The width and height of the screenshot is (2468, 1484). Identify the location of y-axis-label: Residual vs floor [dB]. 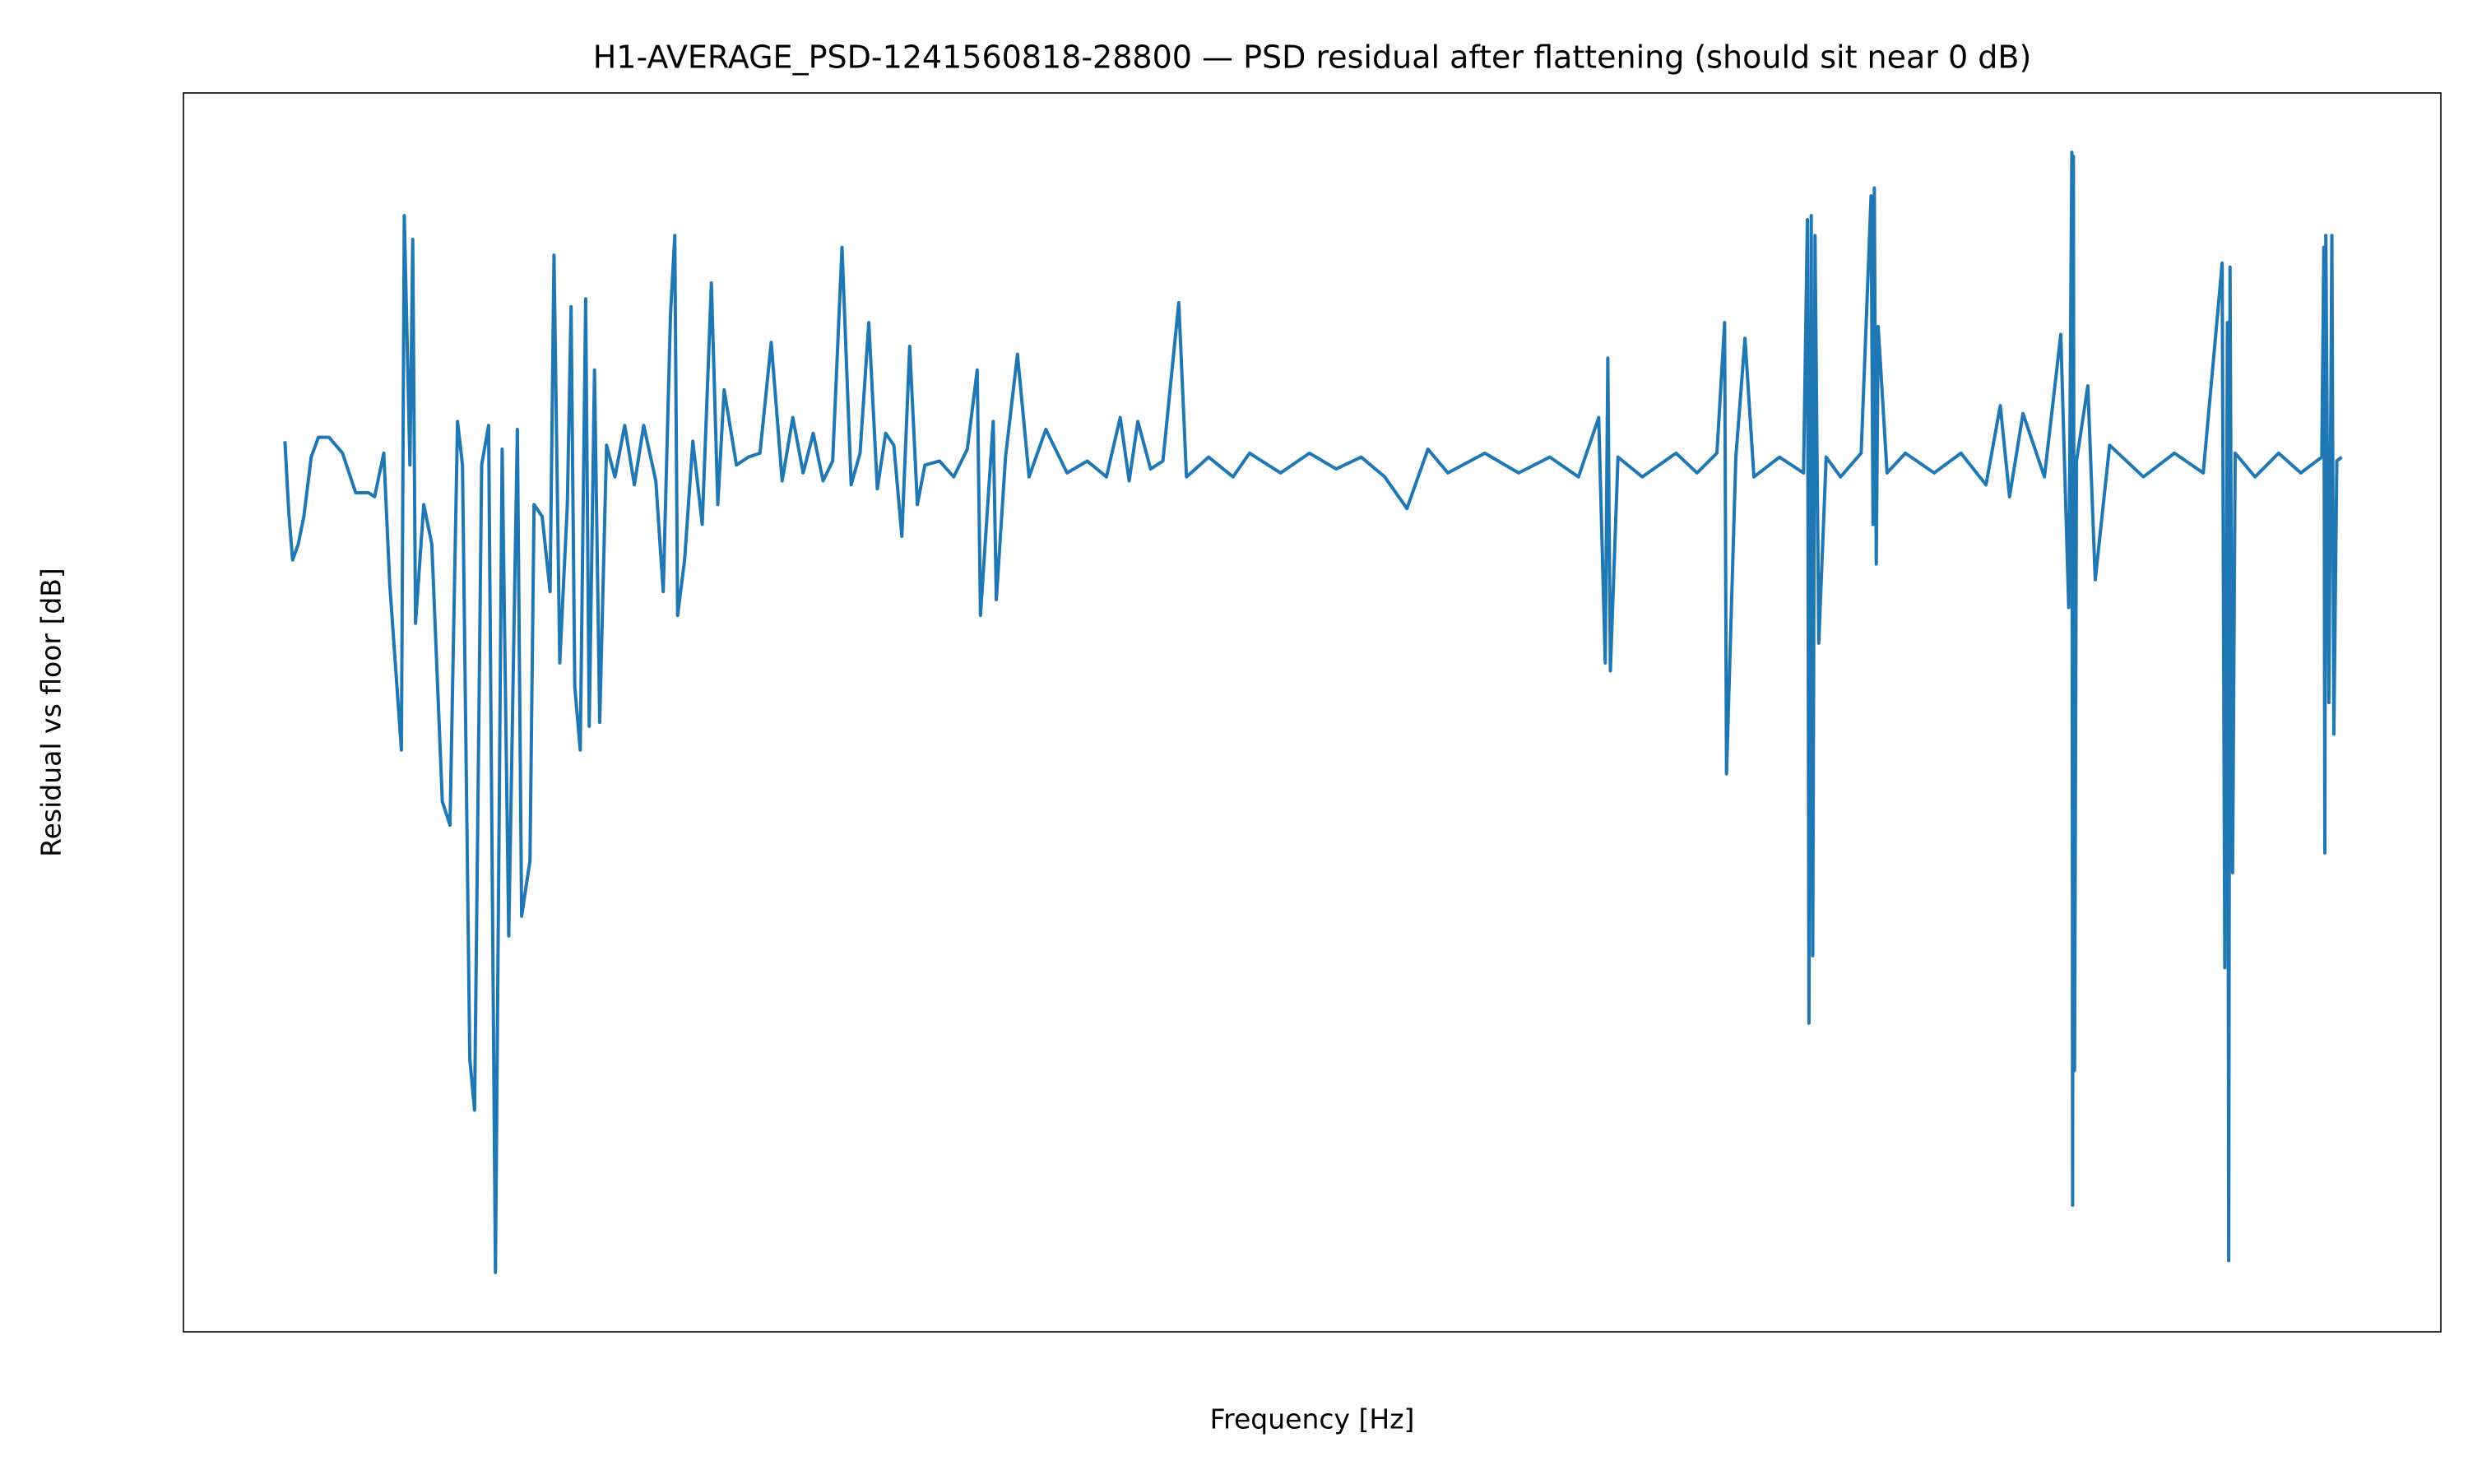
(51, 712).